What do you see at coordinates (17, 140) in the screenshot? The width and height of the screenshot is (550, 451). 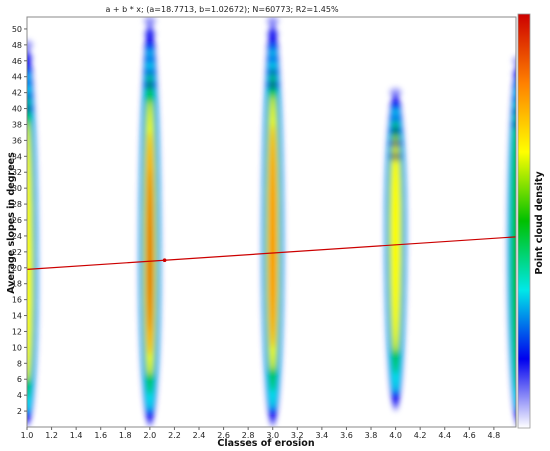 I see `y-tick-label: 36` at bounding box center [17, 140].